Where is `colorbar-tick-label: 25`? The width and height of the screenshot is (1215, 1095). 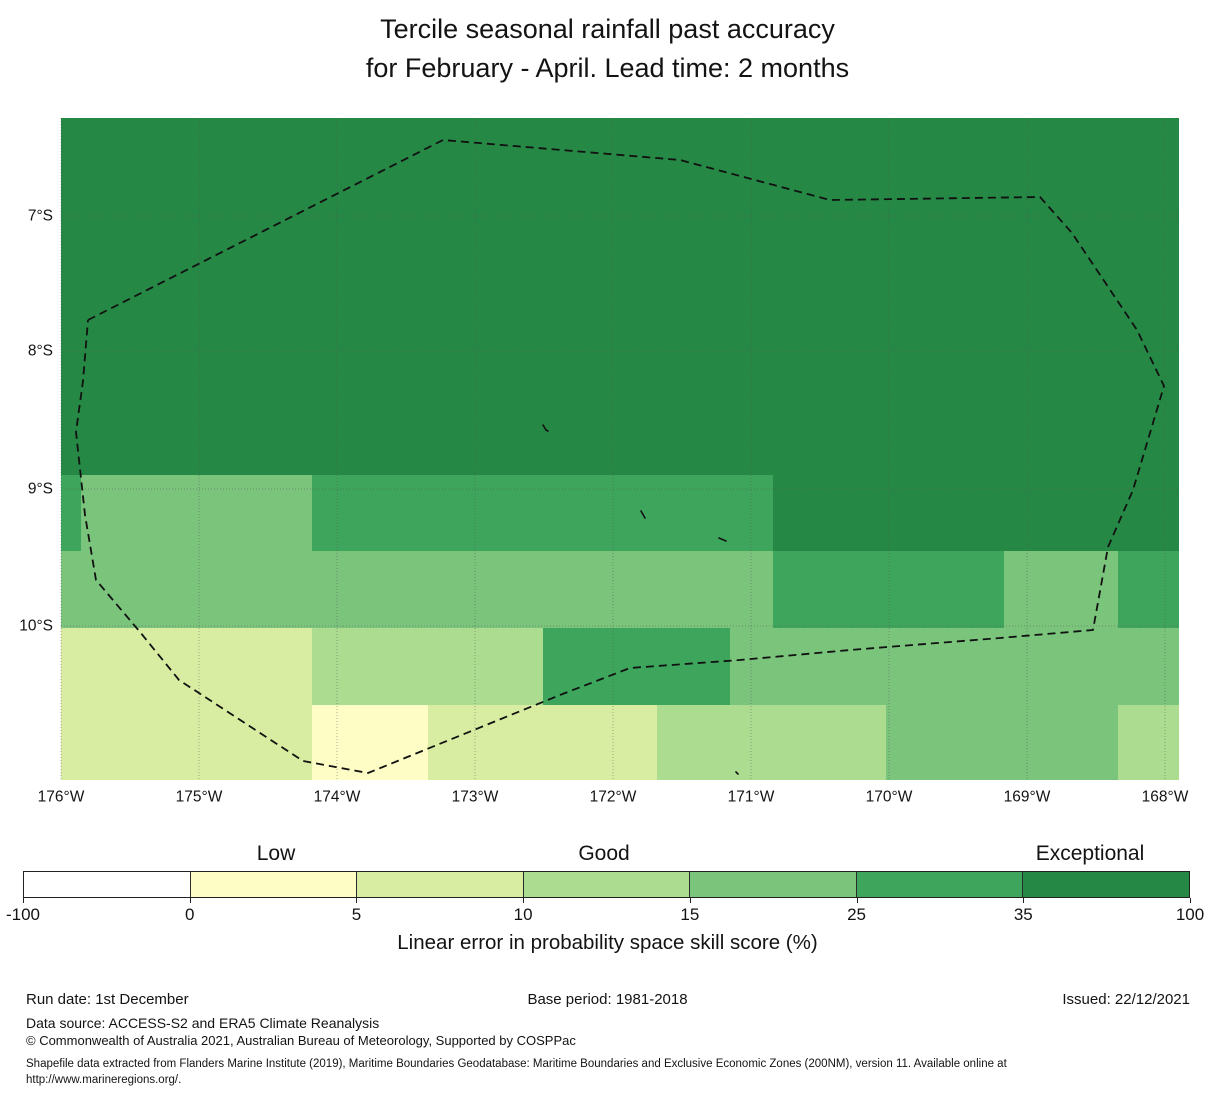
colorbar-tick-label: 25 is located at coordinates (857, 914).